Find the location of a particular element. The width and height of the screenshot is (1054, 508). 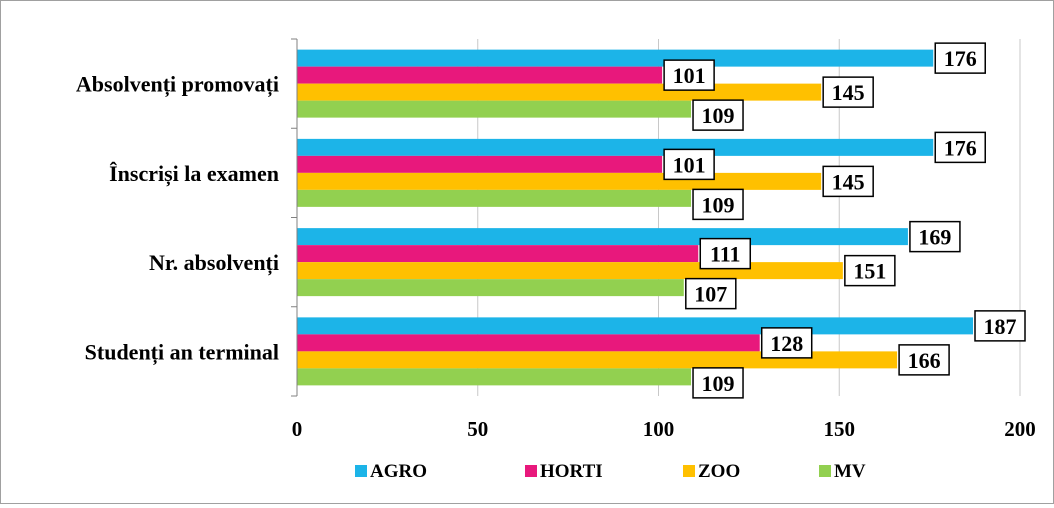

legend-item-mv: MV is located at coordinates (842, 471).